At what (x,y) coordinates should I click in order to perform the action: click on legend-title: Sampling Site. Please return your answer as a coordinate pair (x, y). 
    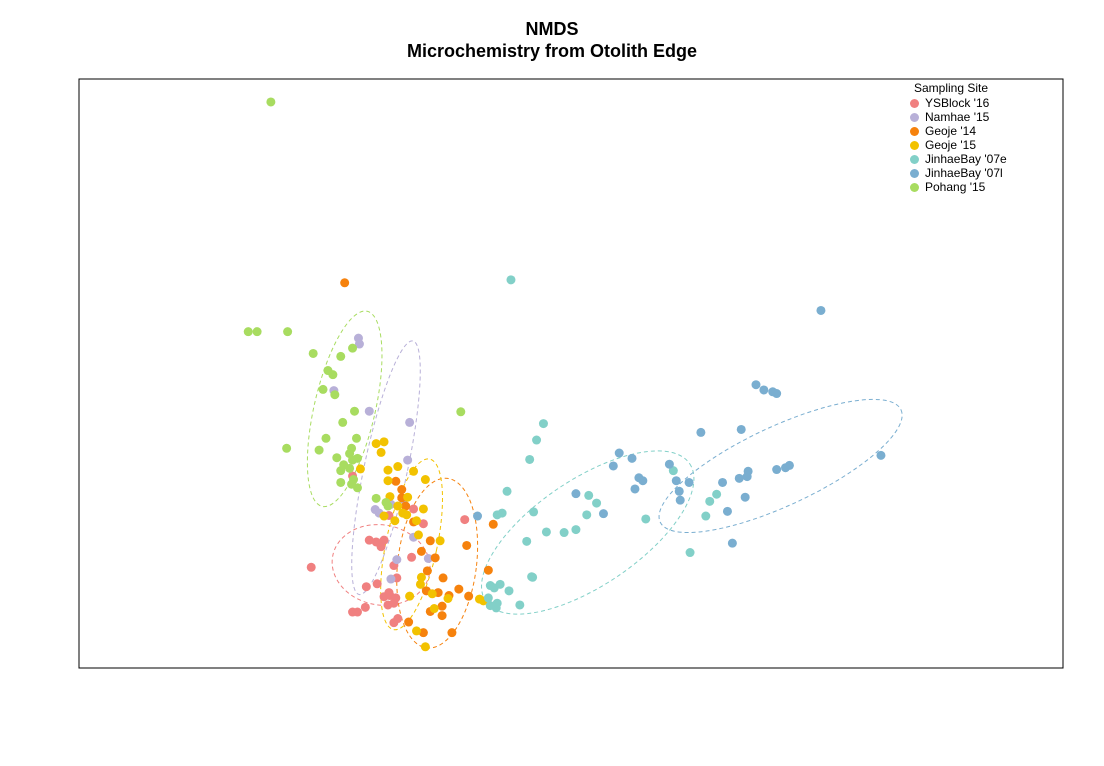
    Looking at the image, I should click on (951, 88).